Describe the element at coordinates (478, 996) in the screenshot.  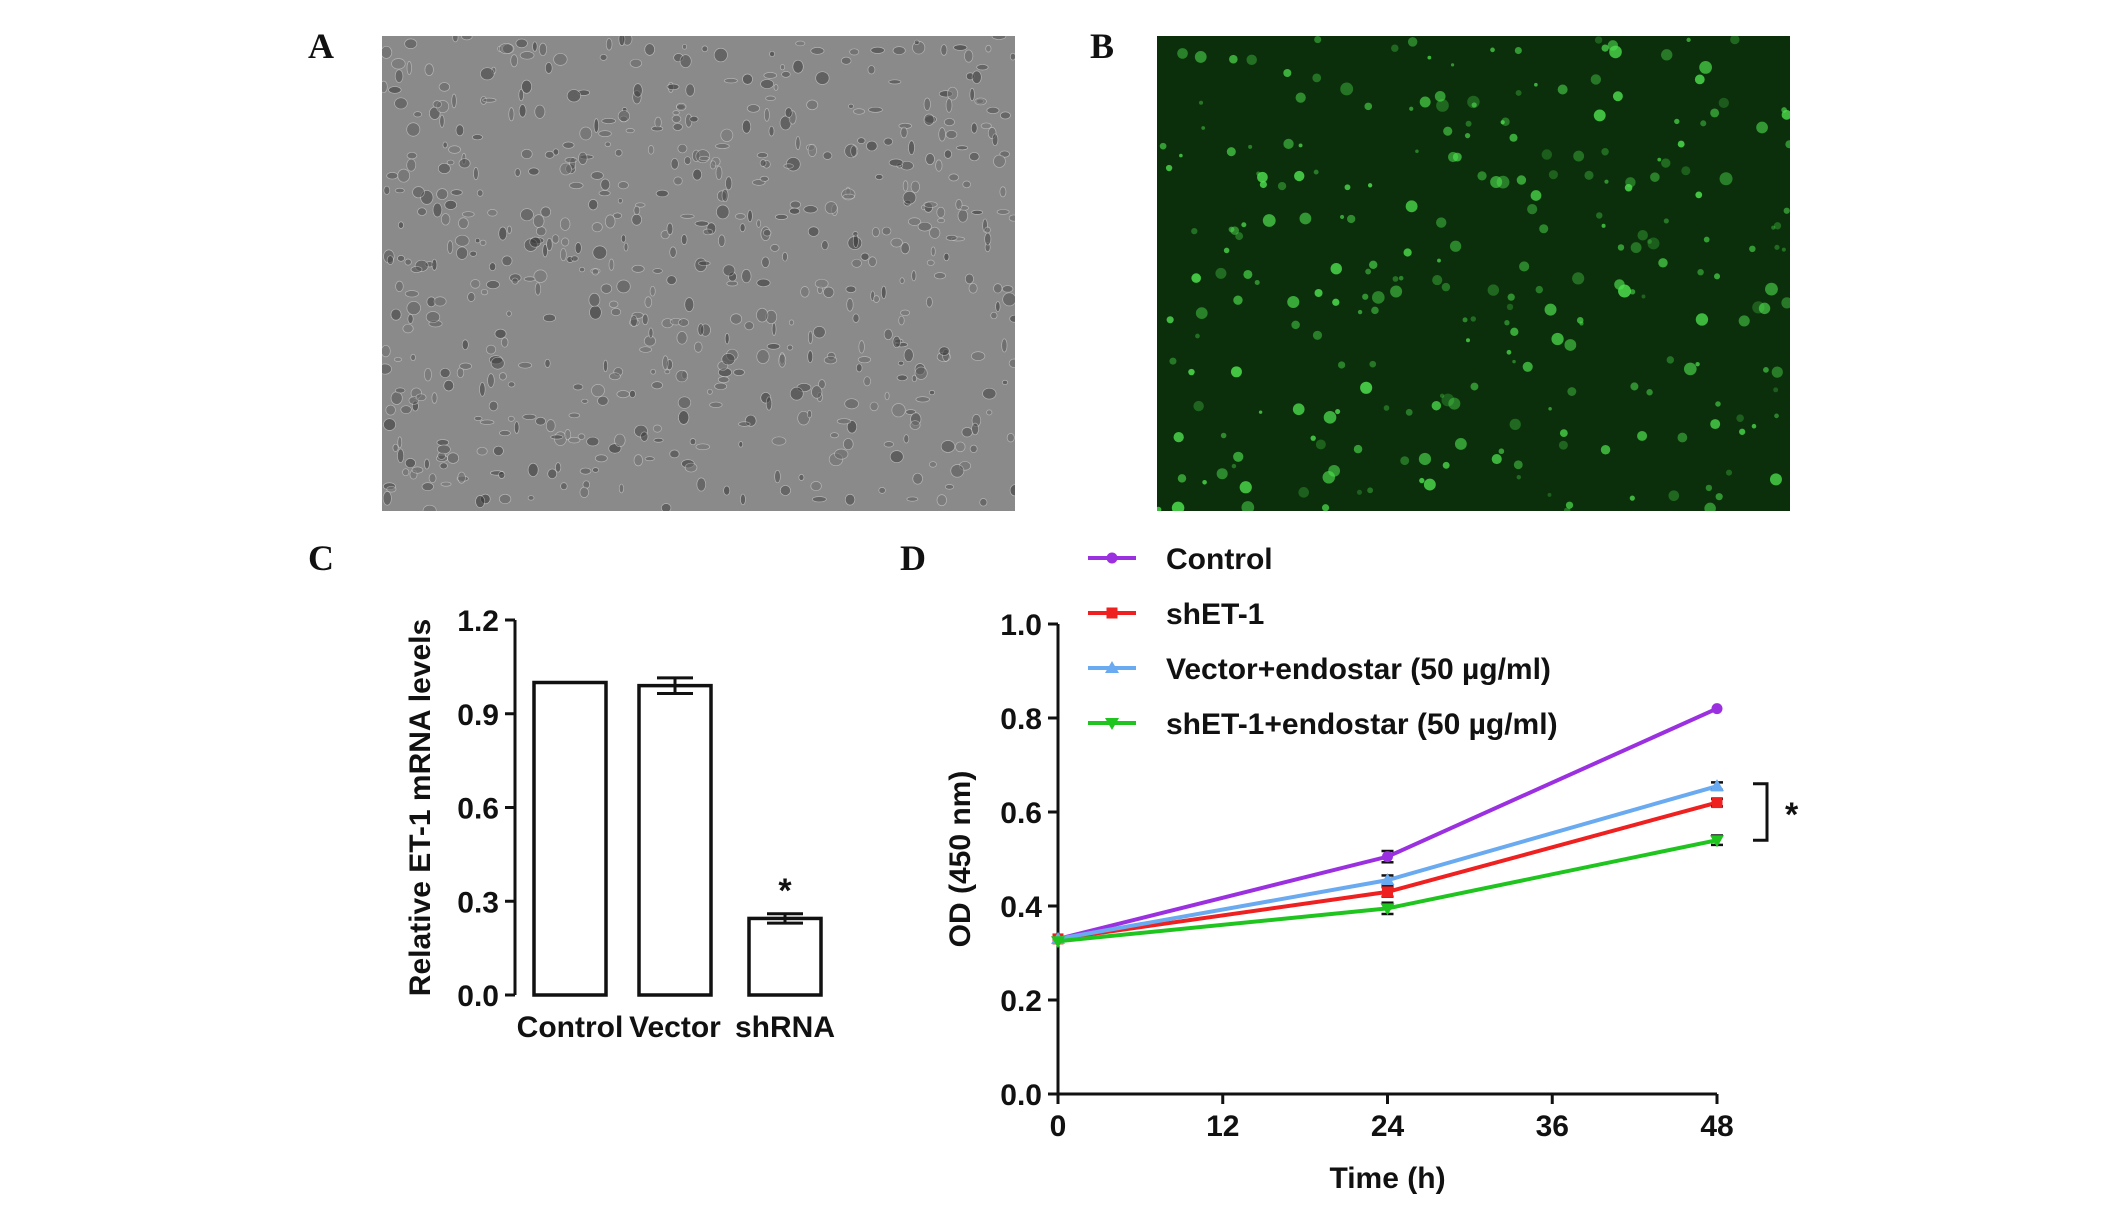
I see `y-tick-label: 0.0` at that location.